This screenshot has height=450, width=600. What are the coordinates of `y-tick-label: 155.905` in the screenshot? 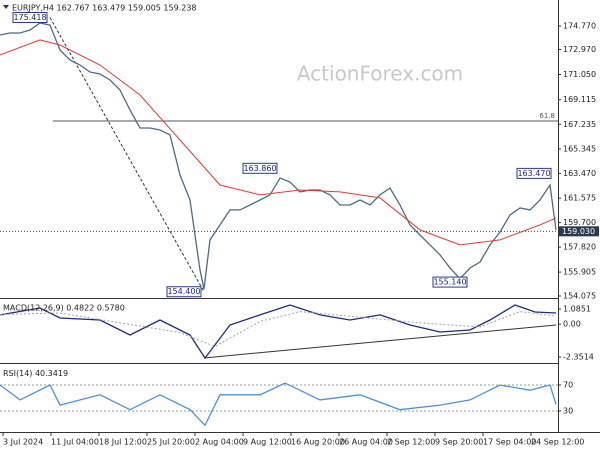 It's located at (579, 272).